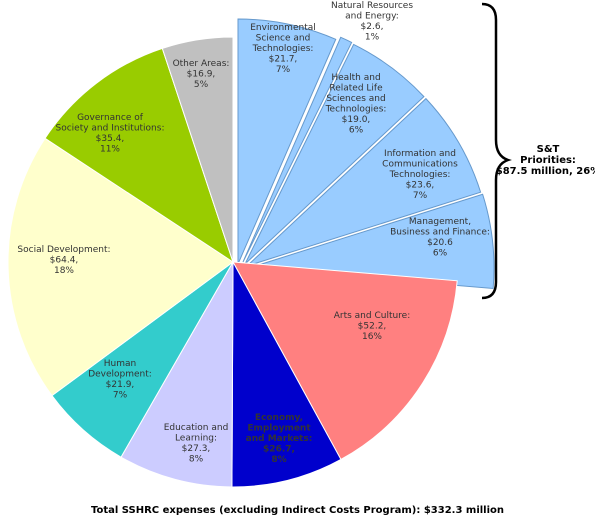 The image size is (595, 525). Describe the element at coordinates (196, 439) in the screenshot. I see `slice-label-line: Learning:` at that location.